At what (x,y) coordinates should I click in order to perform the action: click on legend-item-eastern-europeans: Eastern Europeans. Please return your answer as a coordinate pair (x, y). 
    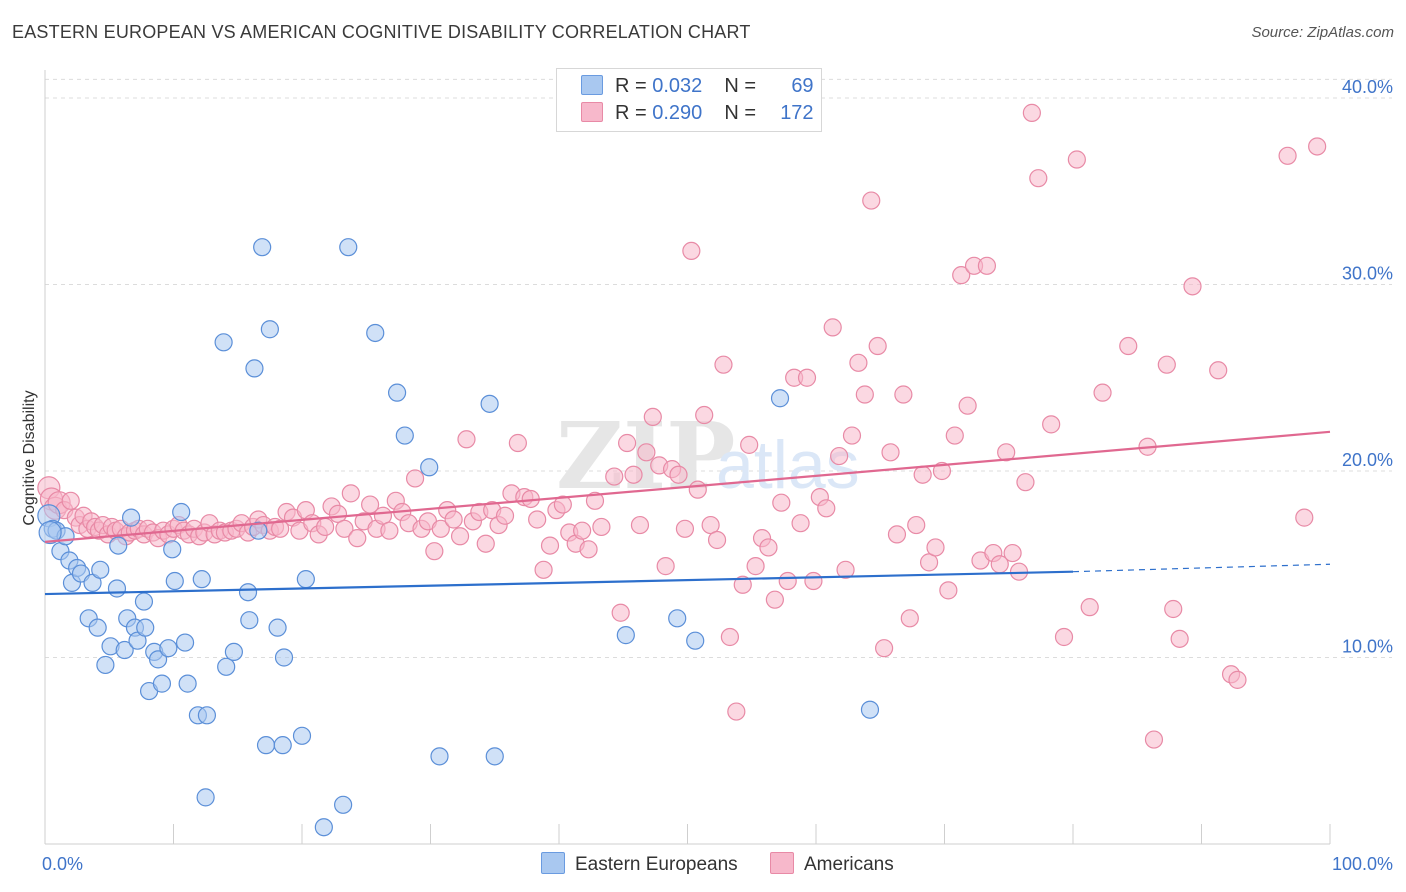
    Looking at the image, I should click on (639, 864).